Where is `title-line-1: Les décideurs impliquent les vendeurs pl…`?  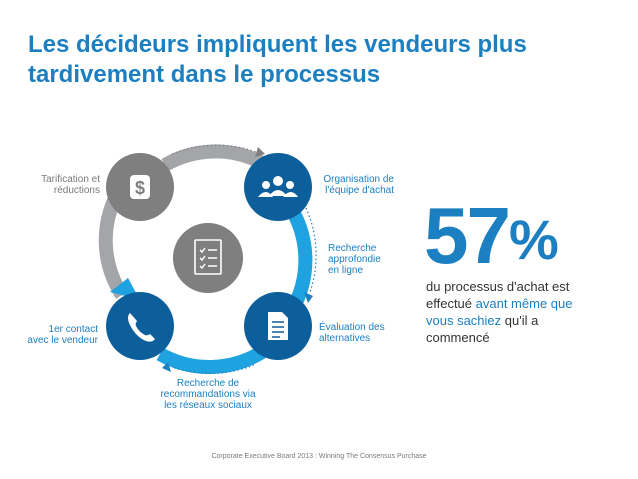
title-line-1: Les décideurs impliquent les vendeurs pl… is located at coordinates (277, 44).